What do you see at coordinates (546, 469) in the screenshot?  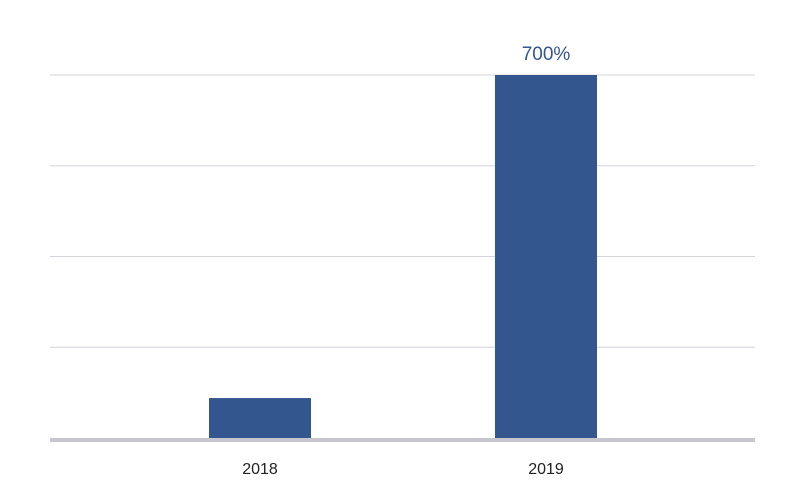 I see `x-tick-label: 2019` at bounding box center [546, 469].